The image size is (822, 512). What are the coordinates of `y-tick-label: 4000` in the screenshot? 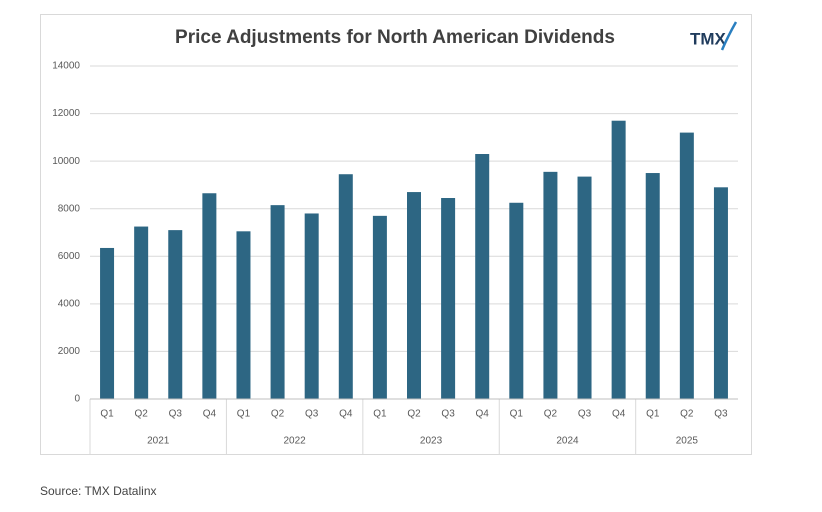 It's located at (69, 303).